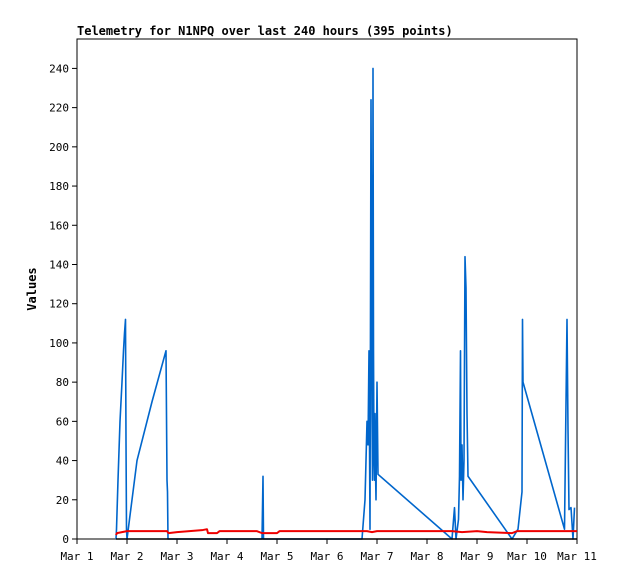 The width and height of the screenshot is (618, 579). What do you see at coordinates (59, 304) in the screenshot?
I see `y-tick-label: 120` at bounding box center [59, 304].